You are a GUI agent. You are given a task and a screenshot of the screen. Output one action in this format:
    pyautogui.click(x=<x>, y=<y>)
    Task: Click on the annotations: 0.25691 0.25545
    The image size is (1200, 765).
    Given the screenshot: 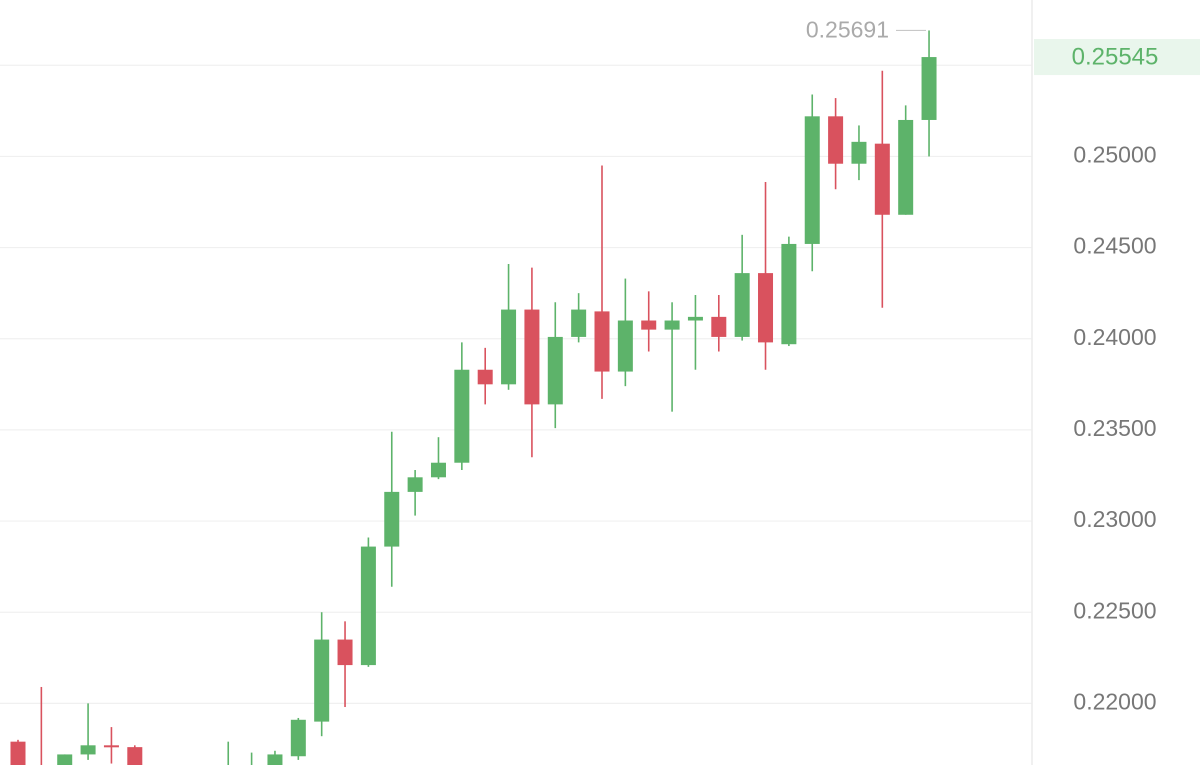 What is the action you would take?
    pyautogui.click(x=1003, y=46)
    